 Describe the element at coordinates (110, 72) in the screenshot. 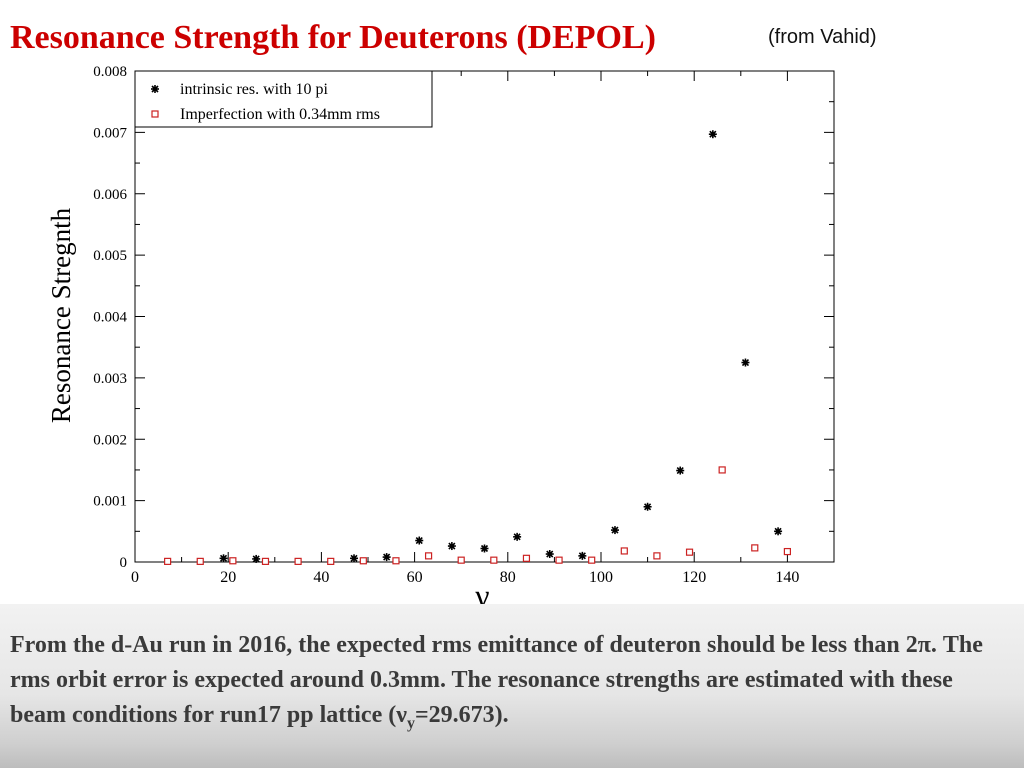

I see `y-tick-label: 0.008` at that location.